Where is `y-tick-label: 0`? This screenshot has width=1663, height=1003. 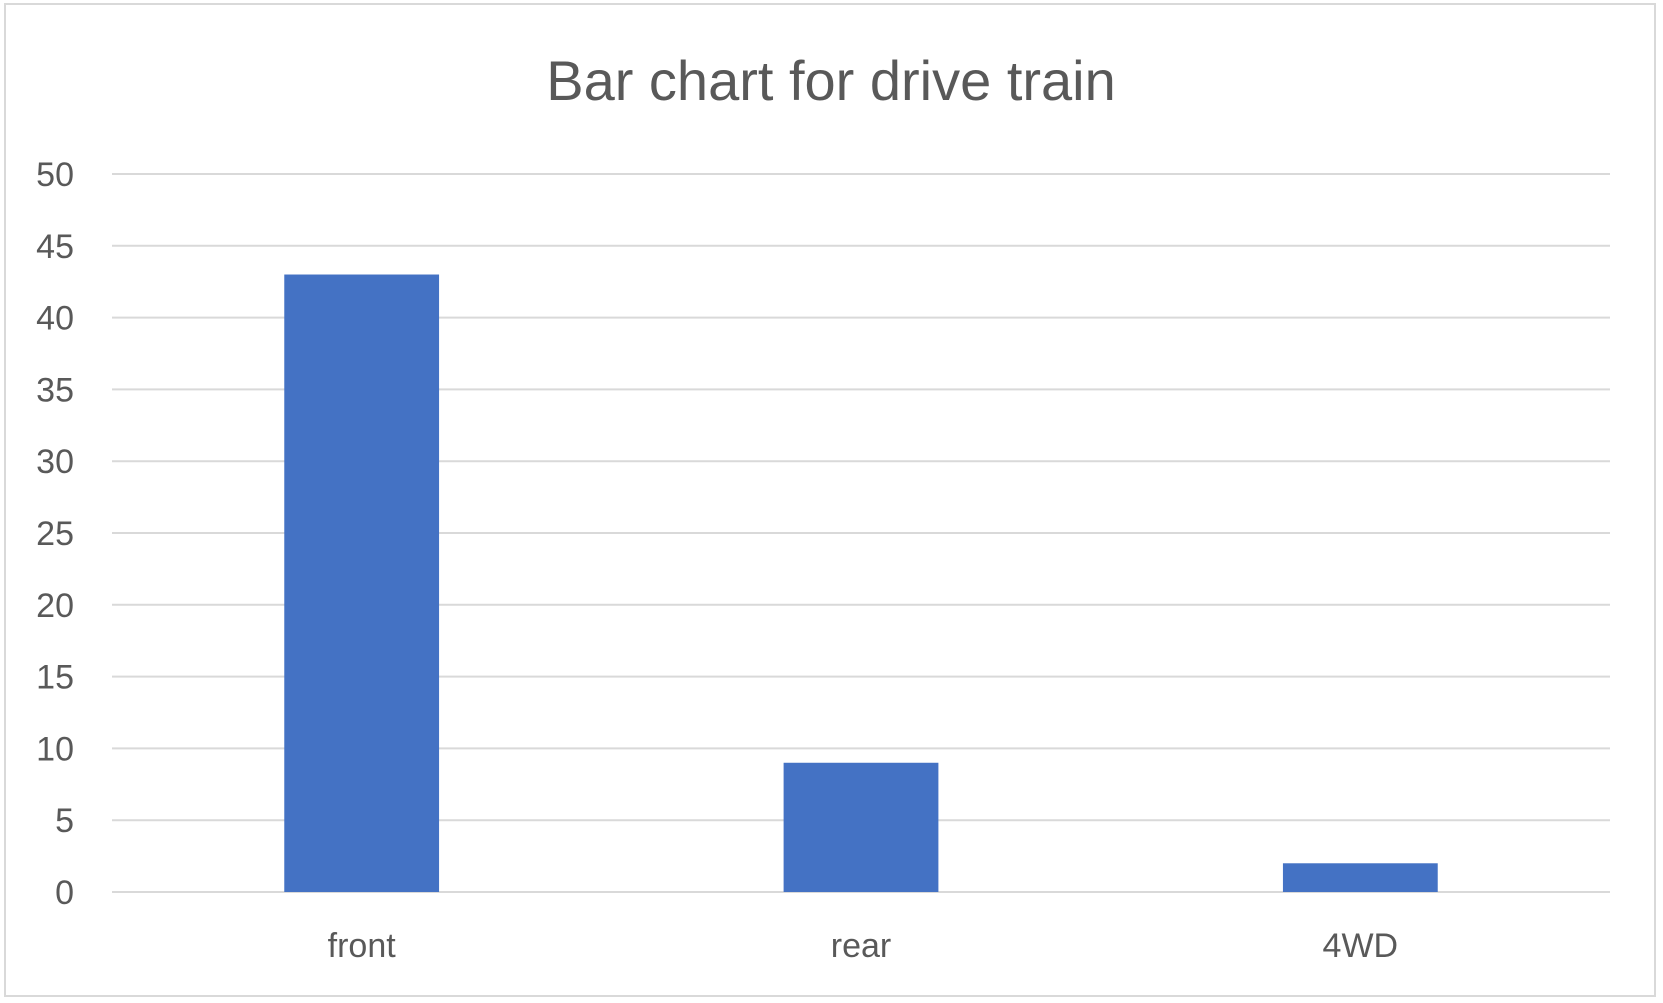 y-tick-label: 0 is located at coordinates (64, 893).